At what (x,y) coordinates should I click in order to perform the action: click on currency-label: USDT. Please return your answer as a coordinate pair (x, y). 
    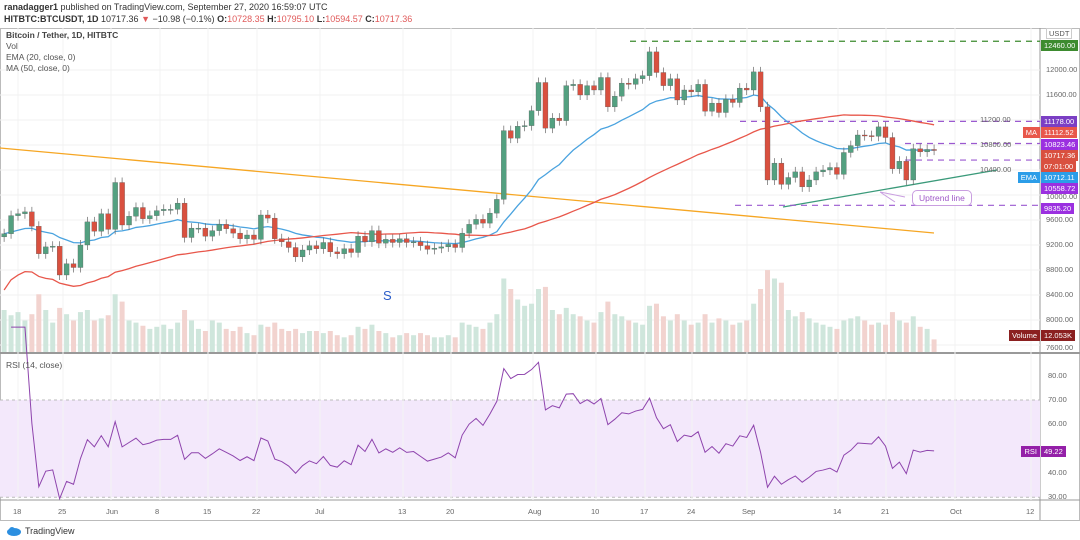
    Looking at the image, I should click on (1059, 33).